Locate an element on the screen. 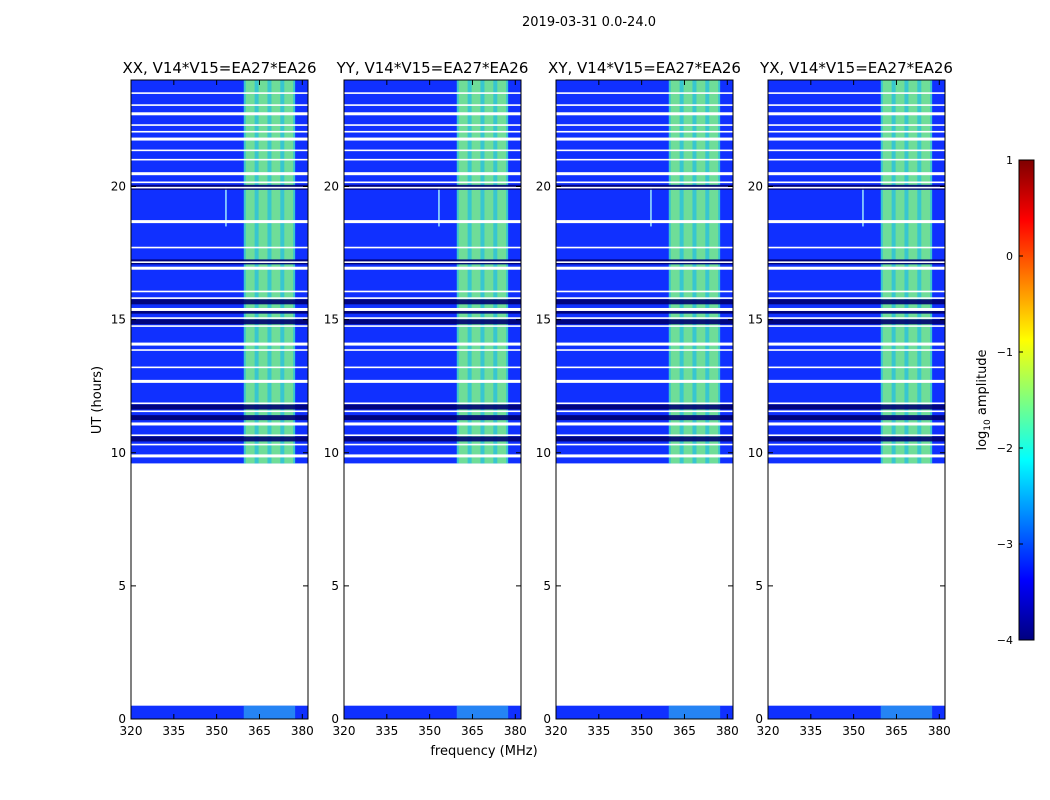 This screenshot has height=800, width=1050. colorbar-tick-label: 1 is located at coordinates (1009, 160).